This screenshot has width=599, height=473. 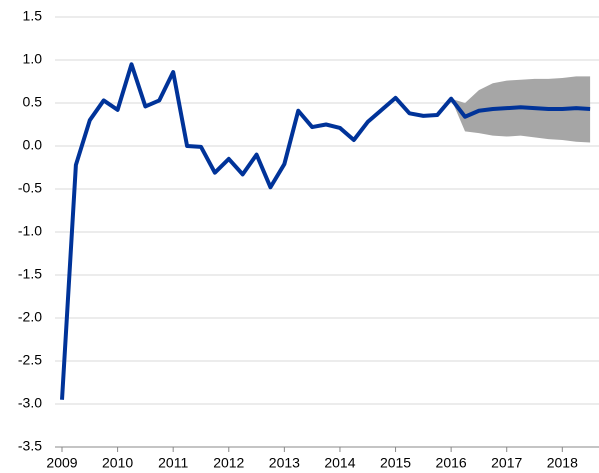 I want to click on y-tick-label: 0.5, so click(x=33, y=102).